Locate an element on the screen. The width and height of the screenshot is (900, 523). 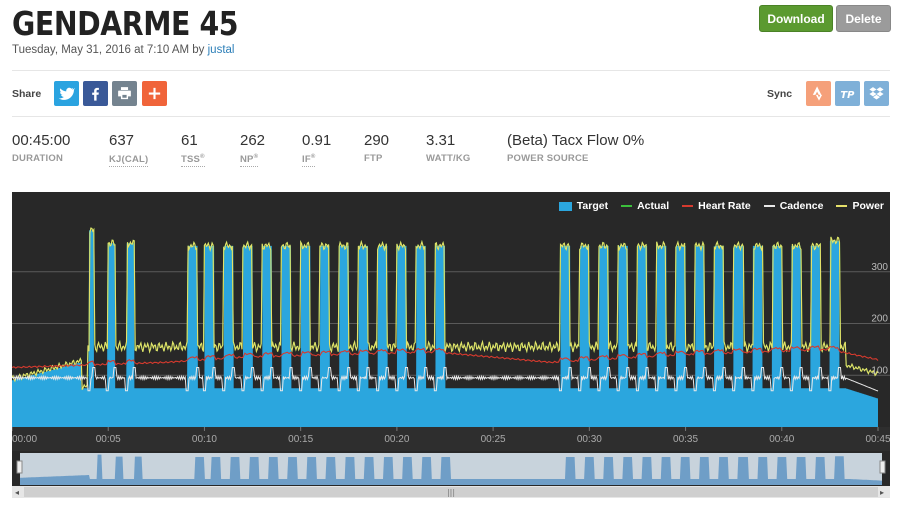
metric-kj-cal: 637 KJ(CAL) is located at coordinates (129, 149).